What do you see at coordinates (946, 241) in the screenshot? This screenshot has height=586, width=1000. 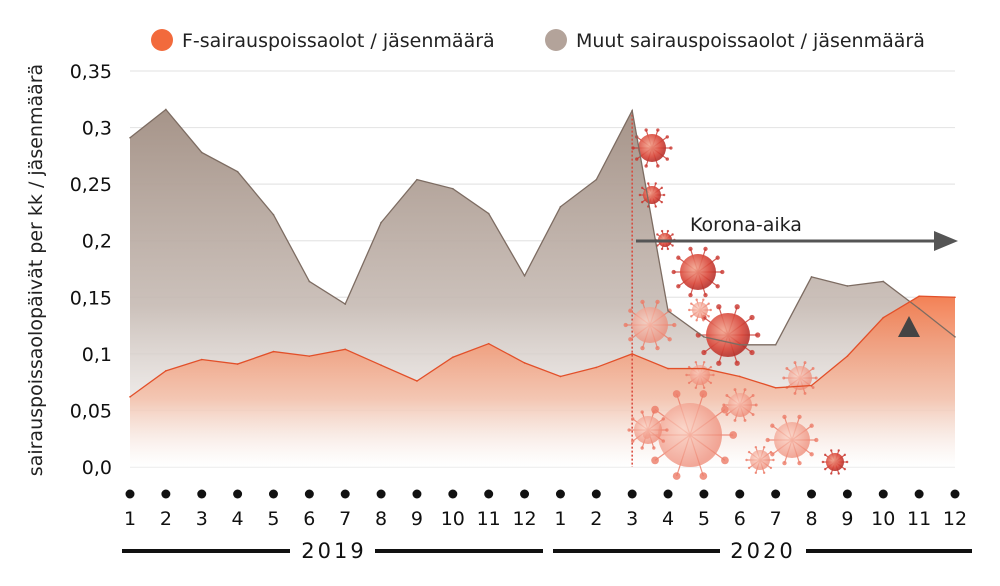 I see `korona-arrow-head` at bounding box center [946, 241].